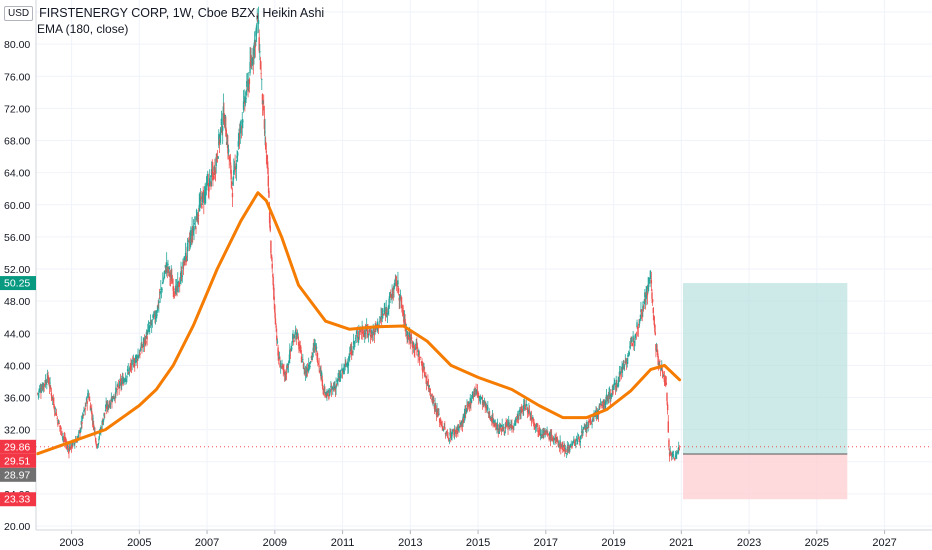 The image size is (932, 550). I want to click on price-badge, so click(18, 460).